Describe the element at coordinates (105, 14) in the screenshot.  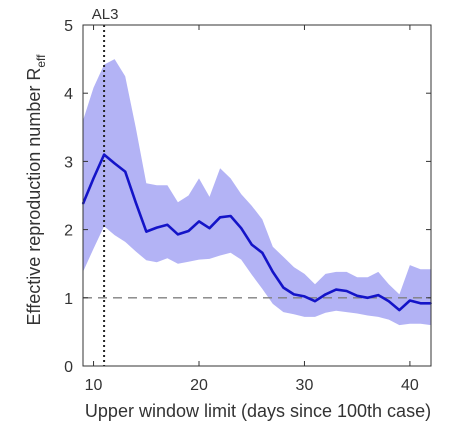
I see `annotation-label: AL3` at that location.